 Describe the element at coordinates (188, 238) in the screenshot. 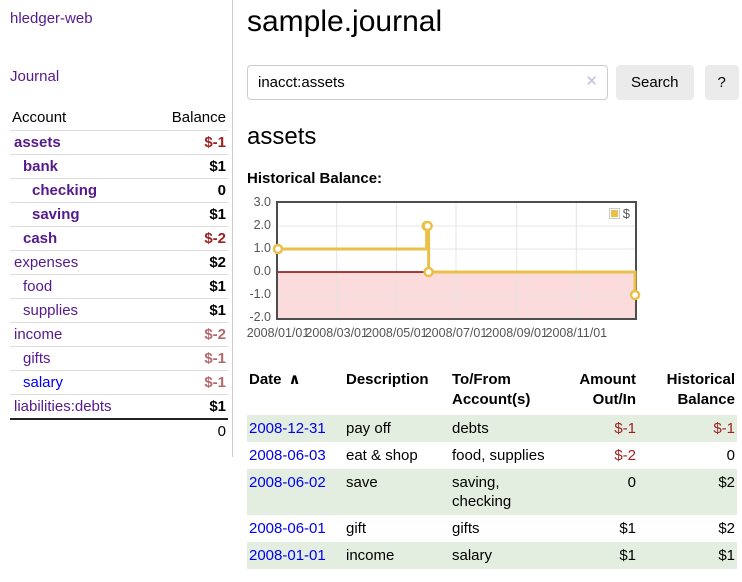

I see `account-balance: $-2` at that location.